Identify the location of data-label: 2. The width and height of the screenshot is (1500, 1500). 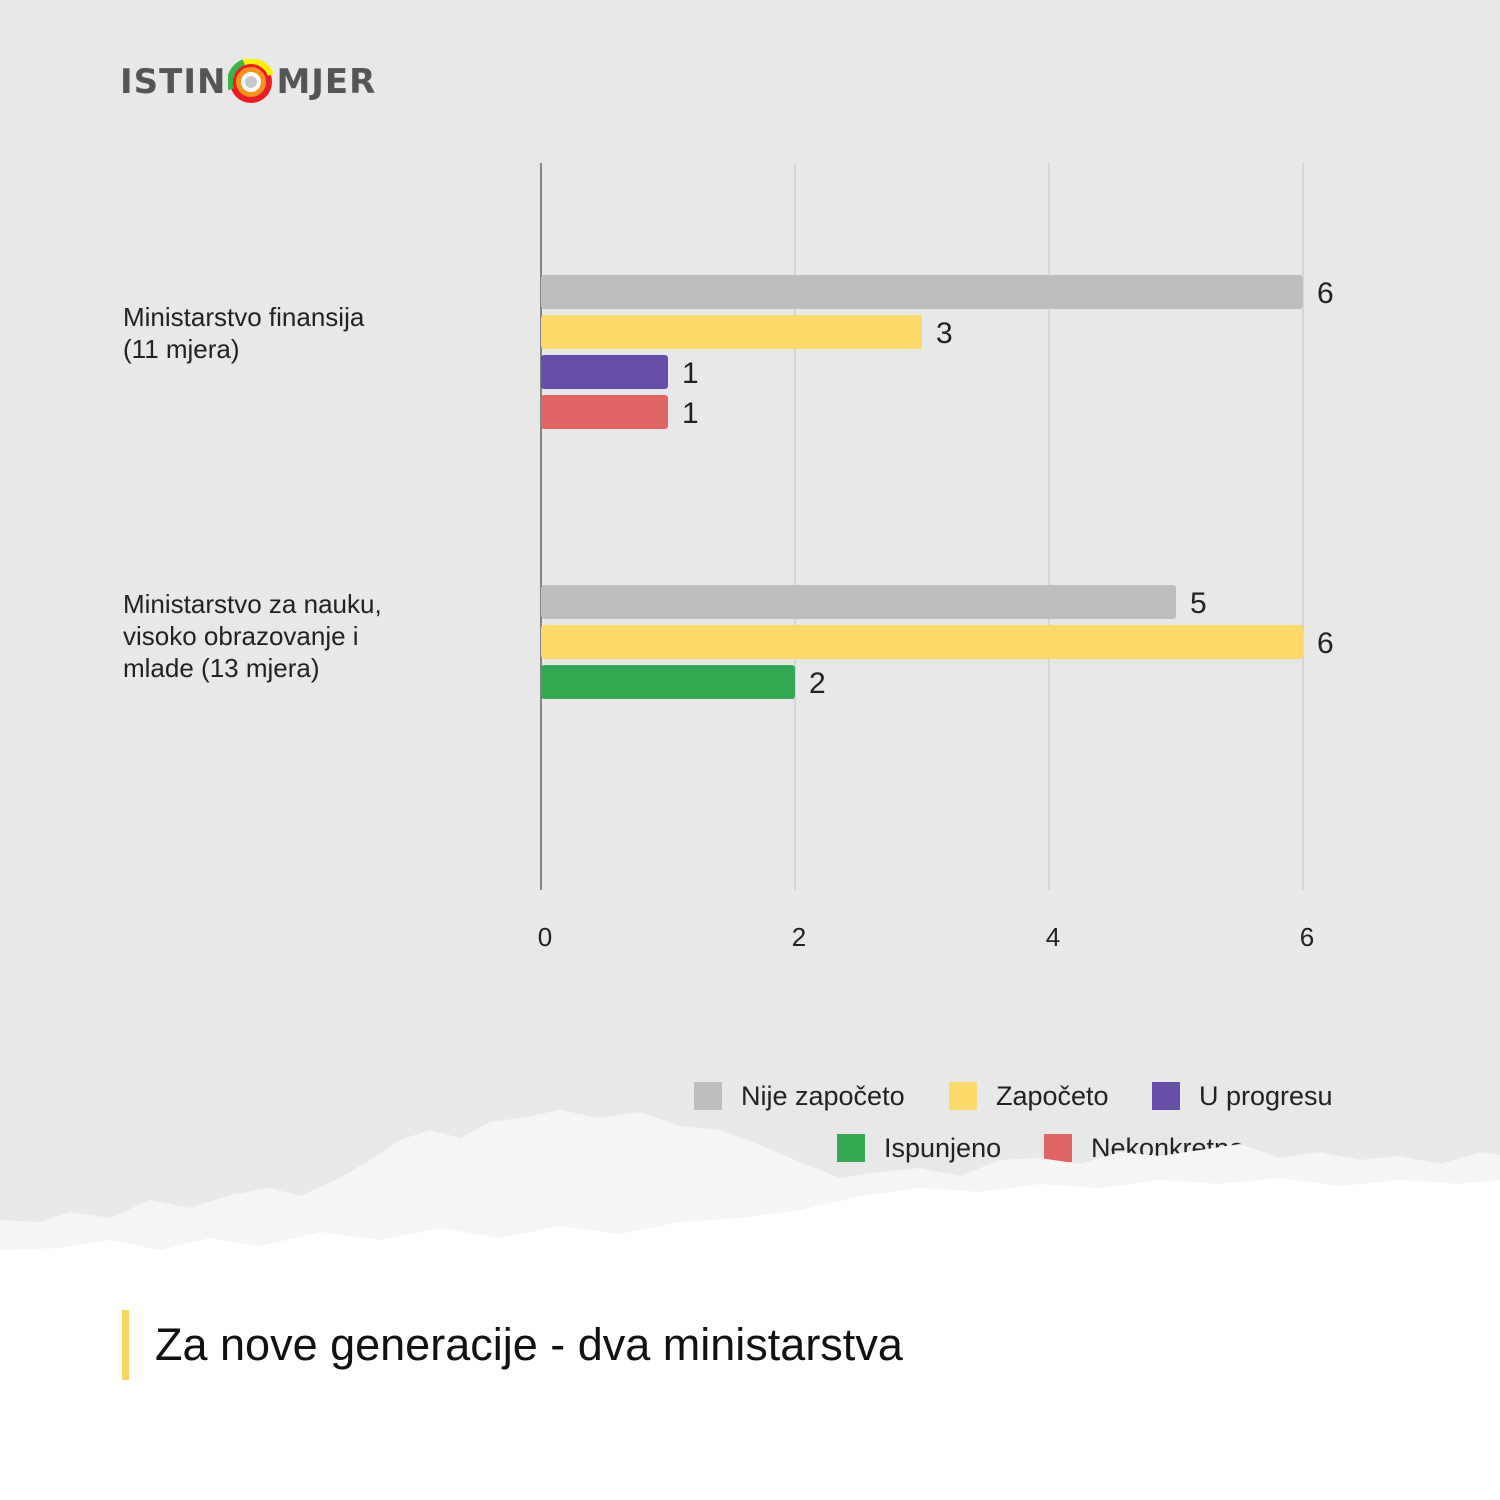
(817, 683).